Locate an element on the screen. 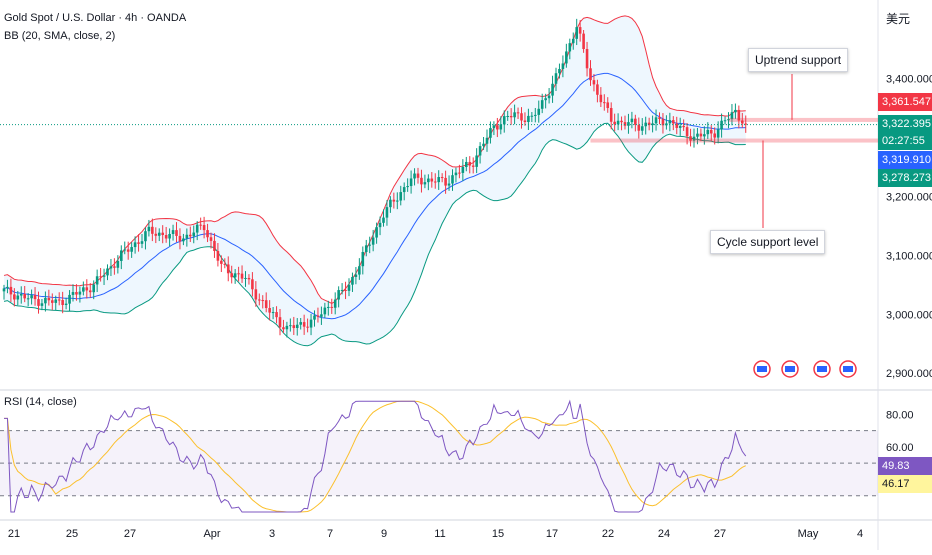 Image resolution: width=932 pixels, height=555 pixels. currency-label: 美元 is located at coordinates (898, 19).